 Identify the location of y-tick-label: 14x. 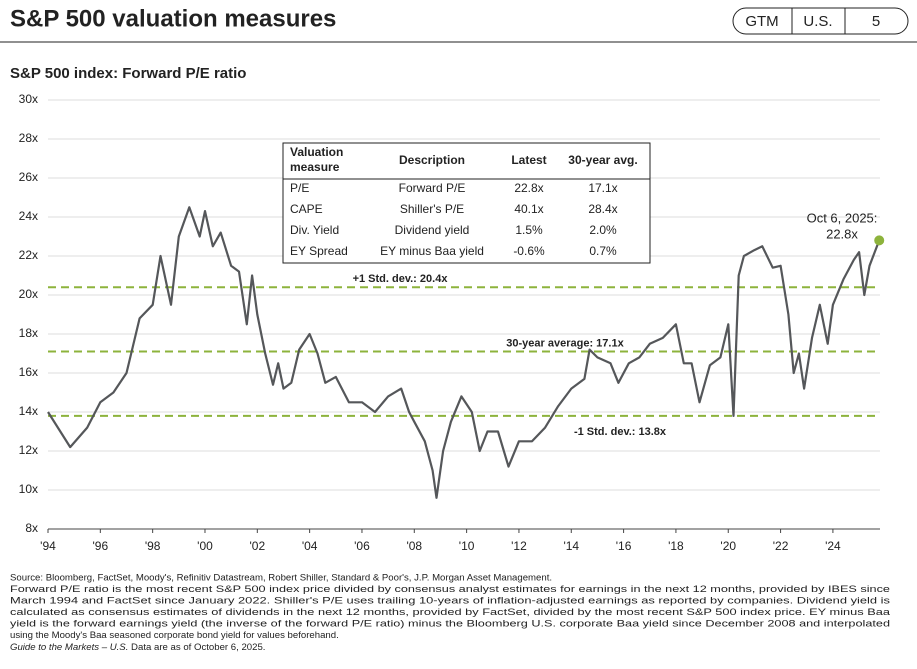
(28, 411).